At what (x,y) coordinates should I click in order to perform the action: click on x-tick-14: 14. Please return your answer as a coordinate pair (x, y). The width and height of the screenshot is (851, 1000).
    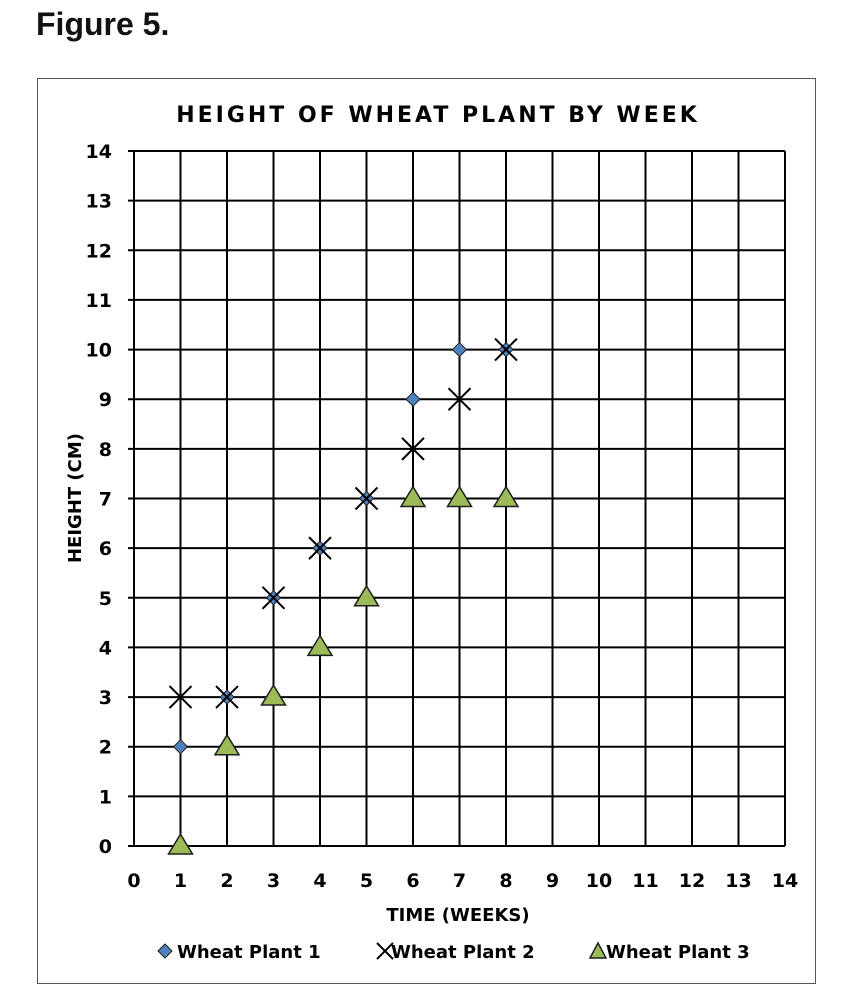
    Looking at the image, I should click on (785, 881).